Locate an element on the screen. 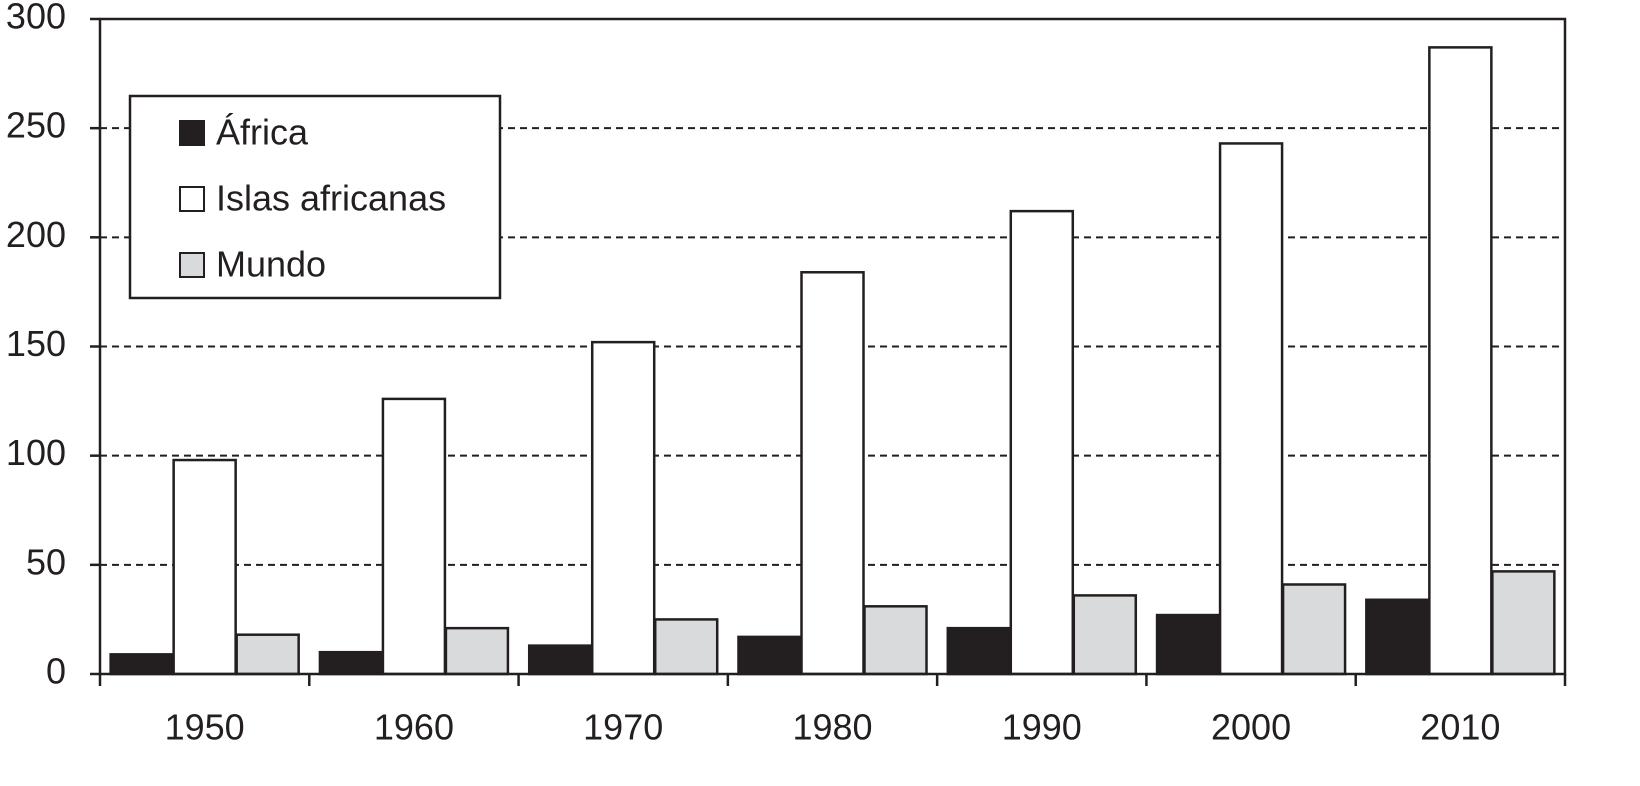 This screenshot has width=1640, height=786. y-tick-label: 100 is located at coordinates (36, 452).